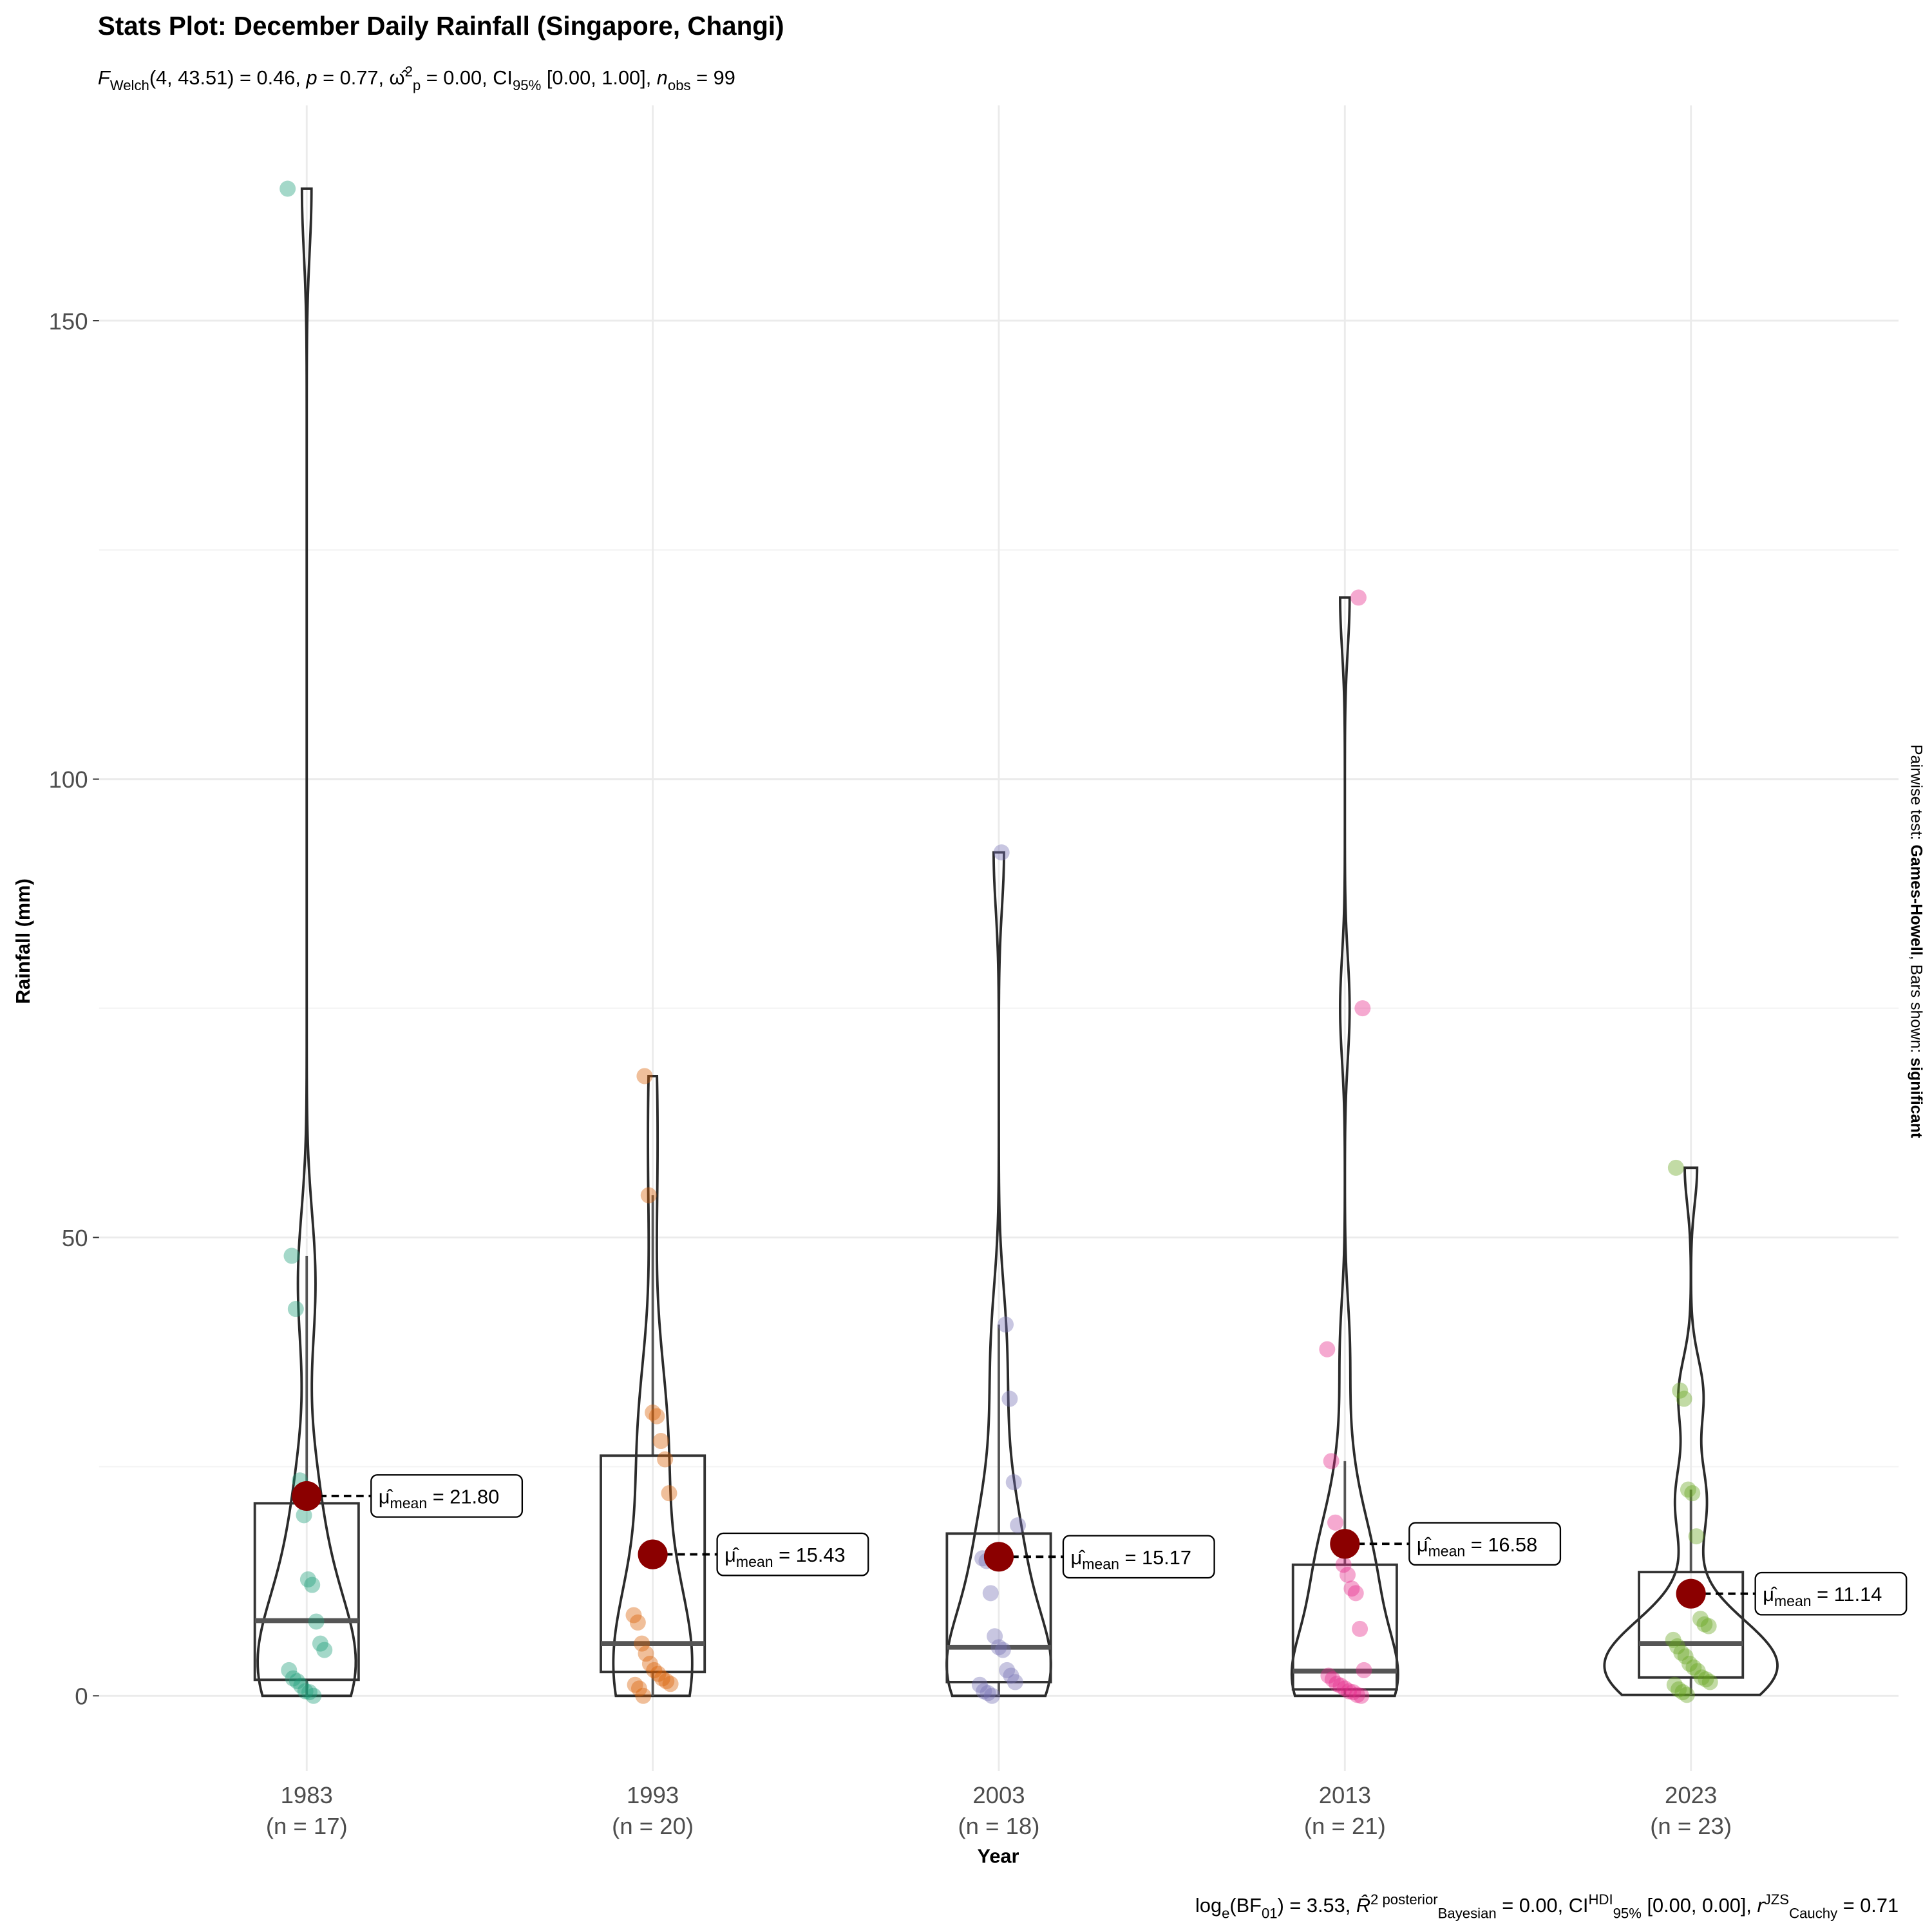 This screenshot has width=1932, height=1932. What do you see at coordinates (999, 1795) in the screenshot?
I see `x-tick-label: 2003` at bounding box center [999, 1795].